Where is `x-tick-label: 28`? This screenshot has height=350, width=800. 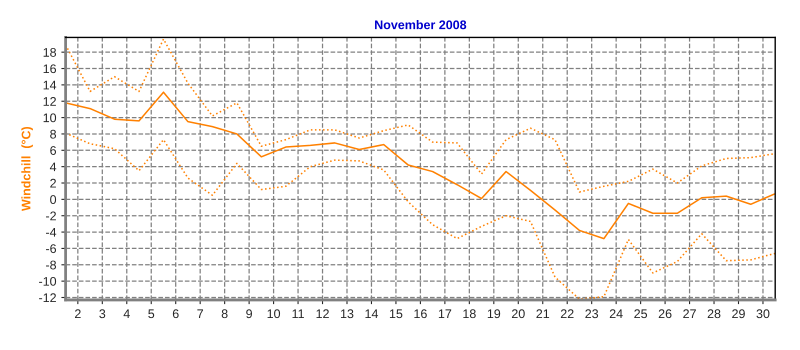 x-tick-label: 28 is located at coordinates (714, 313).